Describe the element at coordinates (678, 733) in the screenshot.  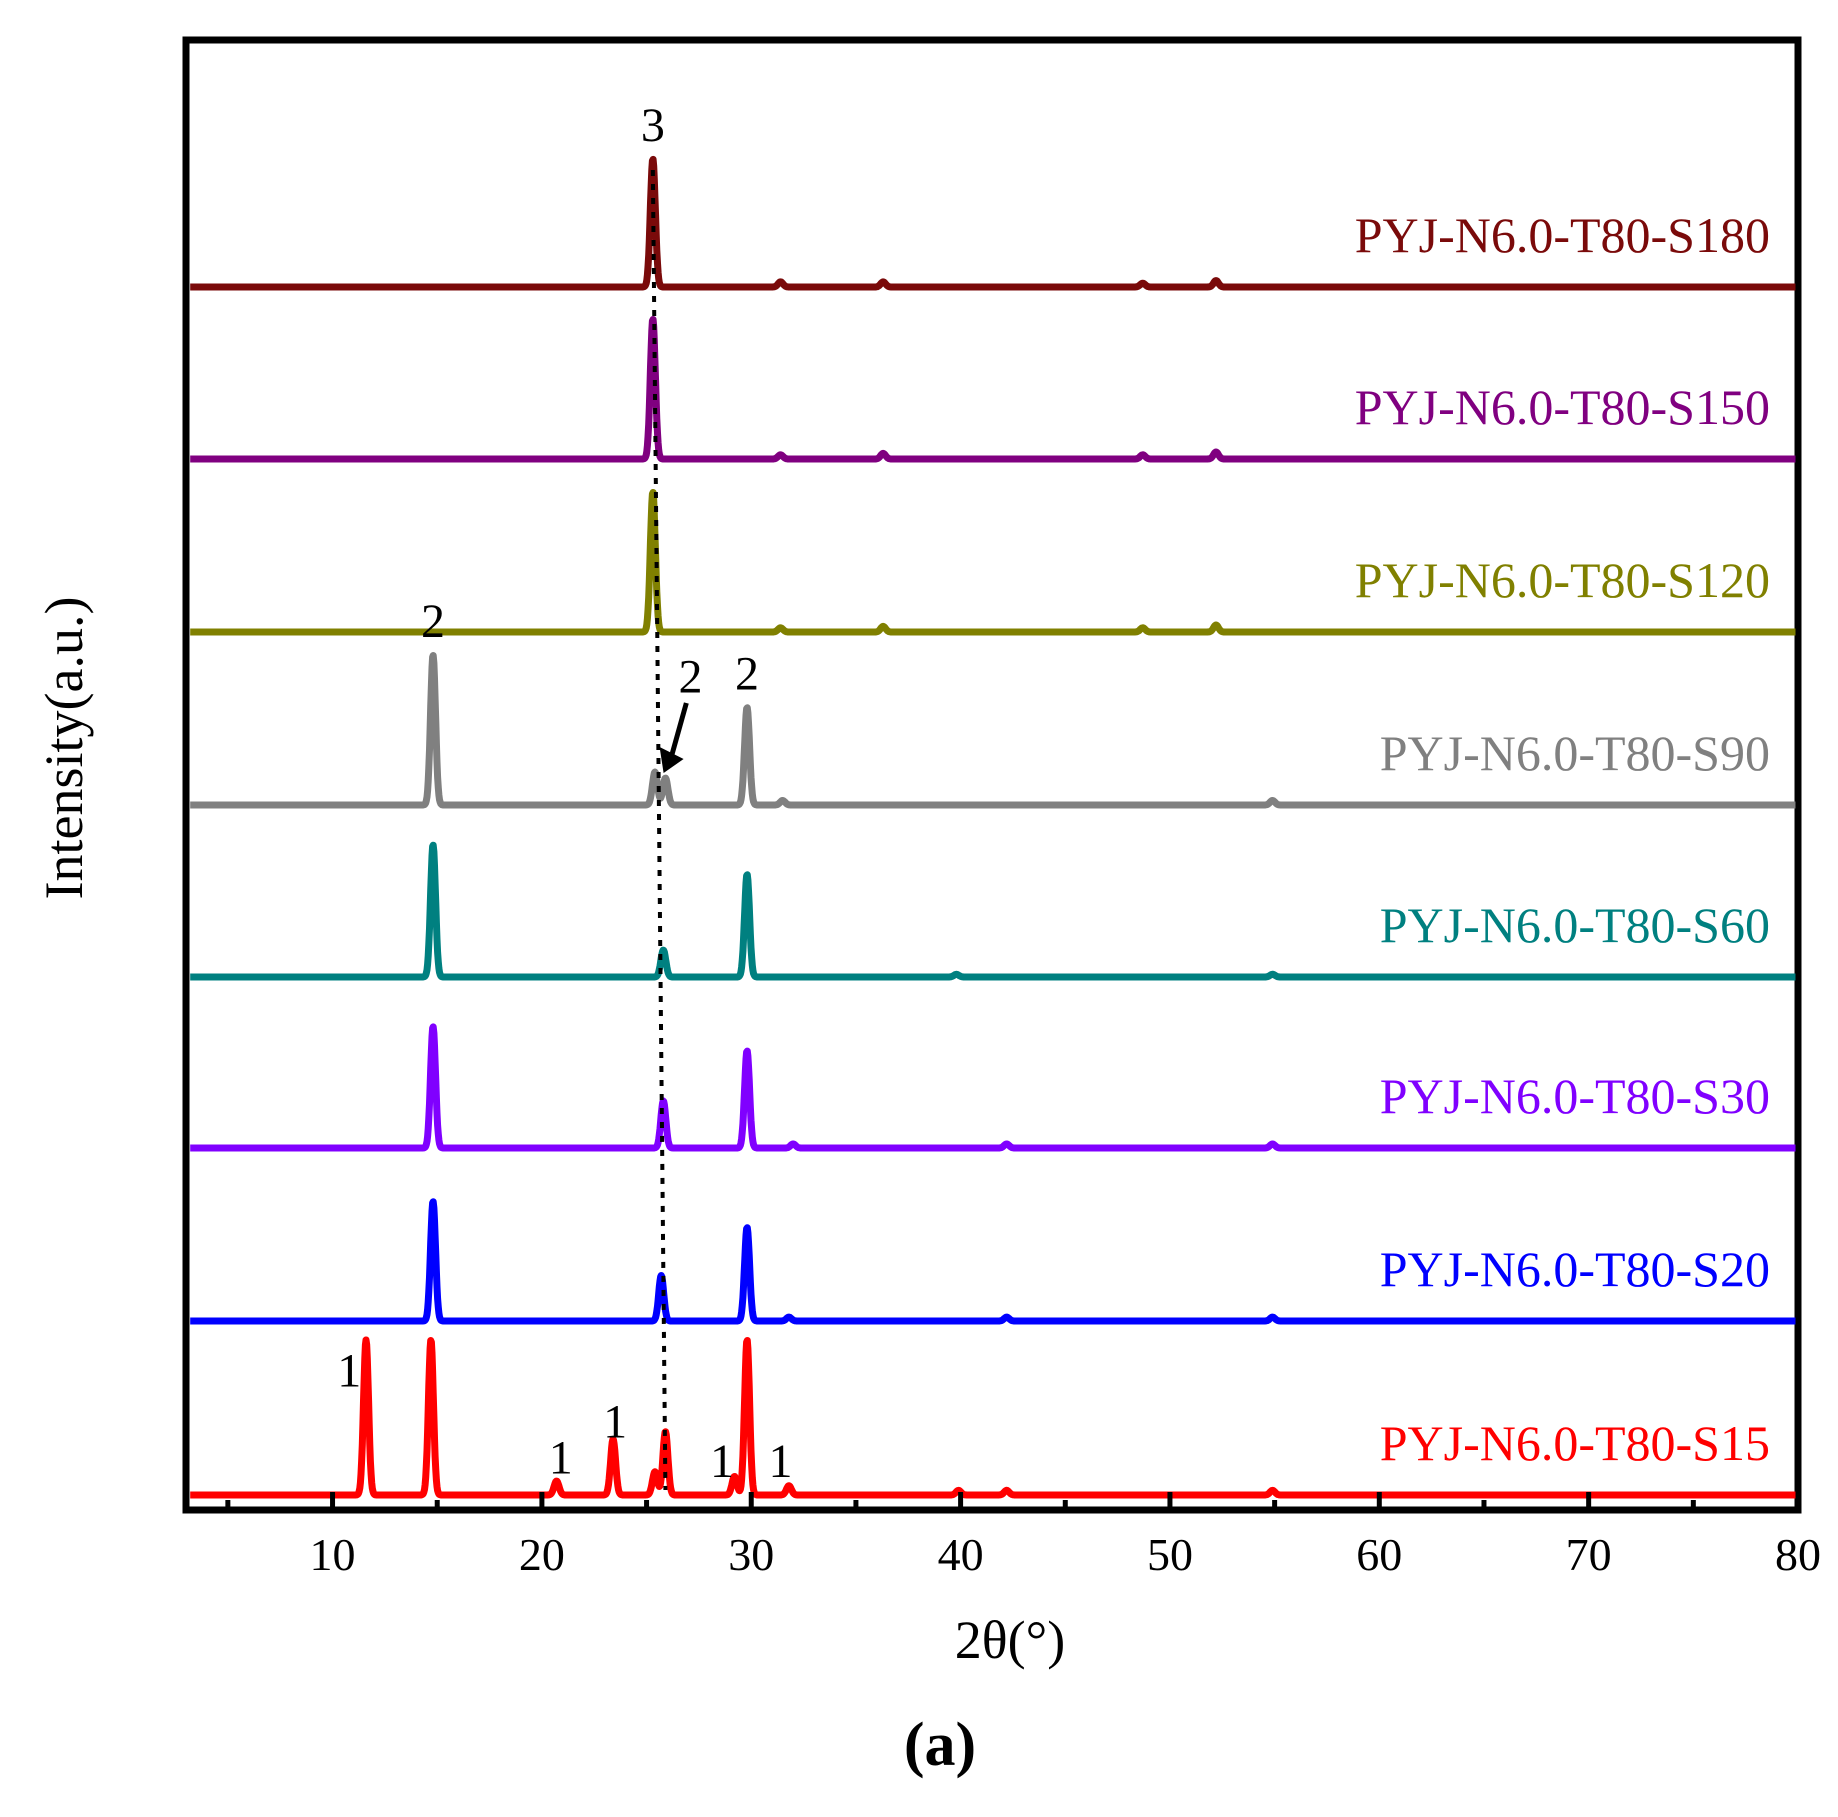
I see `annotation-arrow-shaft` at that location.